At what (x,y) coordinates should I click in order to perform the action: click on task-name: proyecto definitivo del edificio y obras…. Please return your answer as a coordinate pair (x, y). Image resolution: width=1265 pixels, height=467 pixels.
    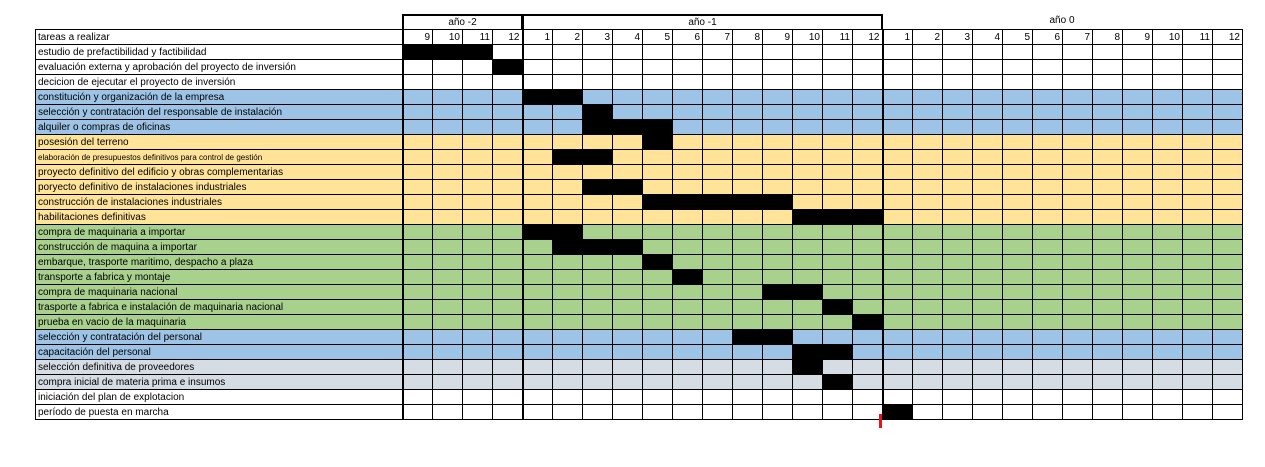
    Looking at the image, I should click on (219, 172).